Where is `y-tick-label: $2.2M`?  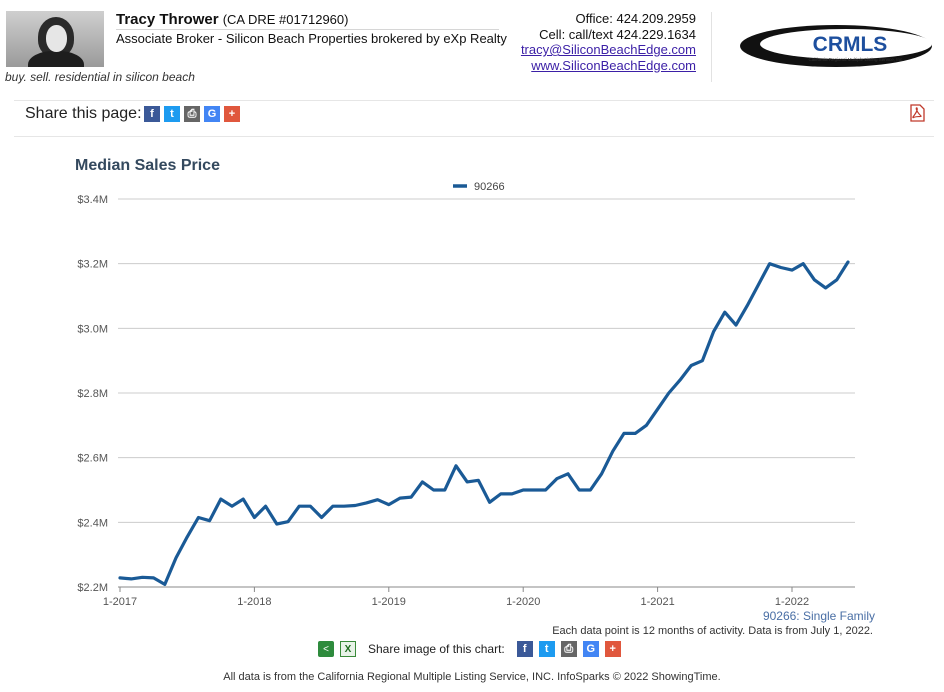
y-tick-label: $2.2M is located at coordinates (92, 588).